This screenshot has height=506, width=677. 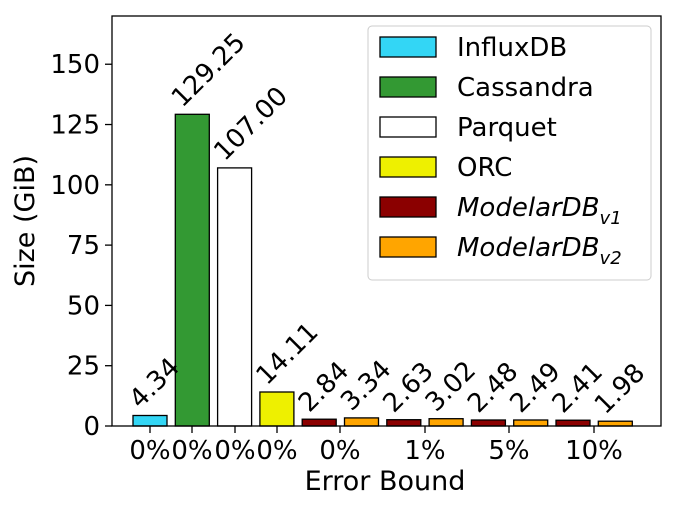 I want to click on bar-value-label-2: 129.25, so click(x=209, y=71).